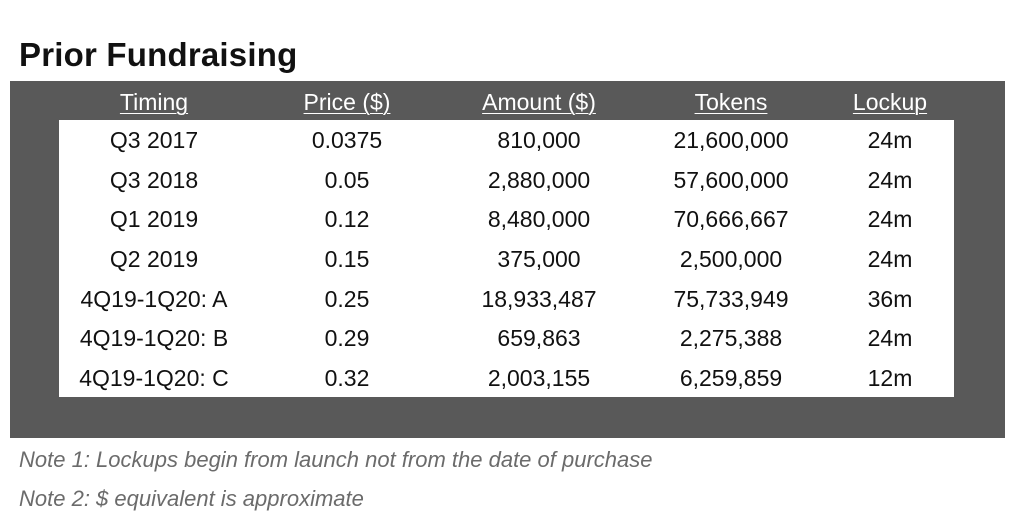 This screenshot has width=1024, height=528. Describe the element at coordinates (731, 140) in the screenshot. I see `cell-tokens: 21,600,000` at that location.